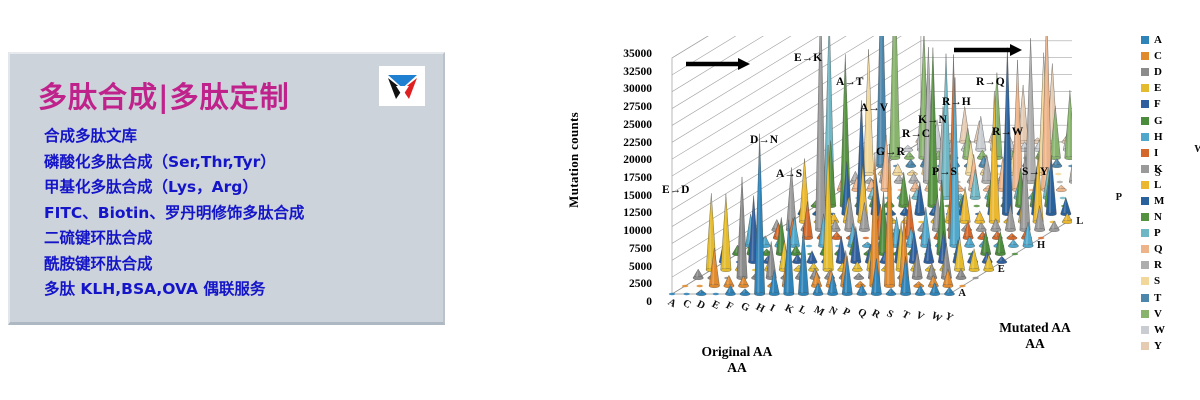  I want to click on legend-label: Y, so click(1158, 345).